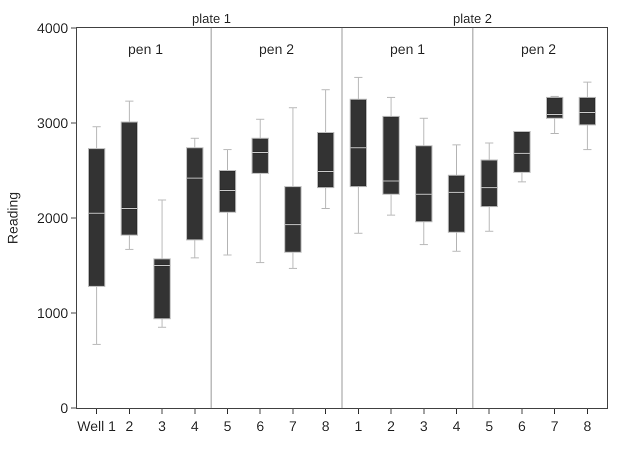 This screenshot has width=620, height=458. Describe the element at coordinates (52, 218) in the screenshot. I see `y-tick-label: 2000` at that location.